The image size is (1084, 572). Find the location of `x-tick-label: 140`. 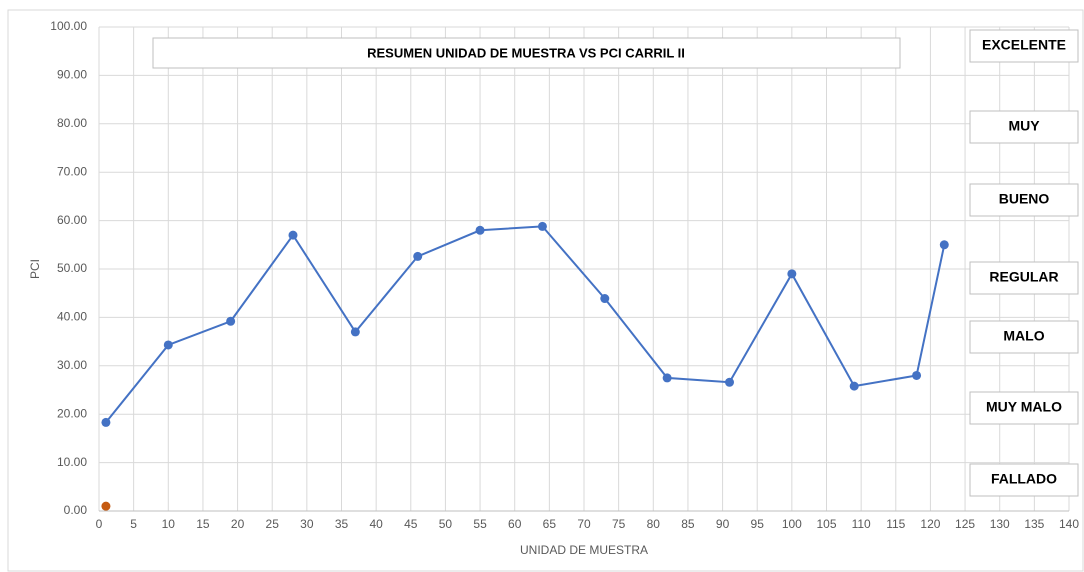

x-tick-label: 140 is located at coordinates (1069, 524).